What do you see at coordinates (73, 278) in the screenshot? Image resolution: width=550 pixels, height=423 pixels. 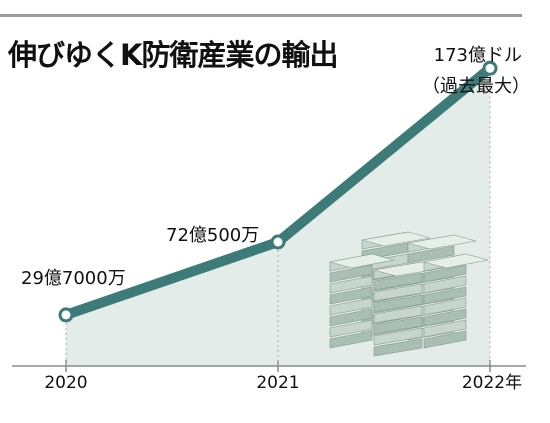 I see `data-label-2020: 29億7000万` at bounding box center [73, 278].